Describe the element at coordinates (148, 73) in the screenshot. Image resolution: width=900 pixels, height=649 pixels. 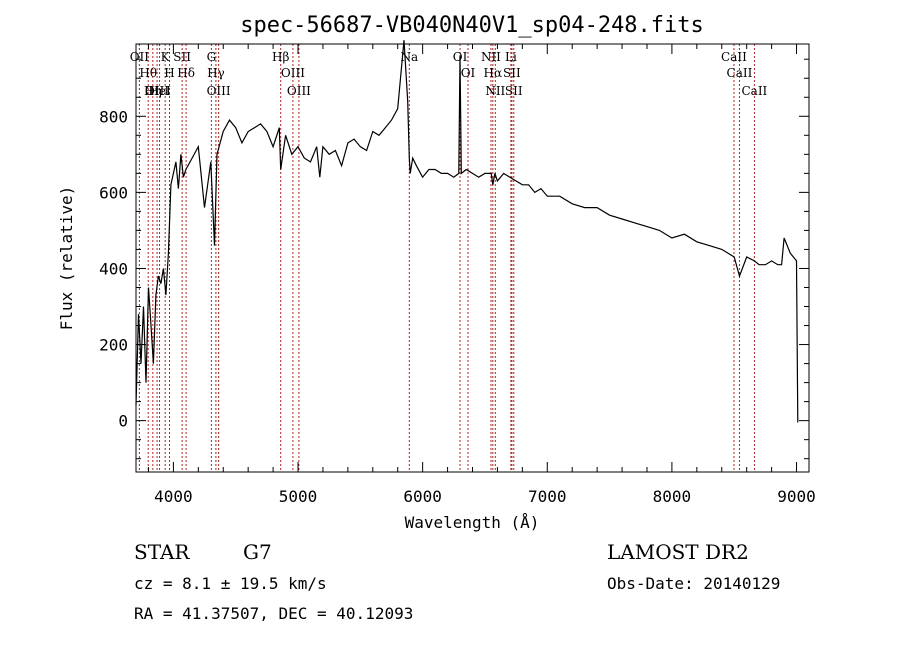
I see `spectral-line-label: Hθ` at that location.